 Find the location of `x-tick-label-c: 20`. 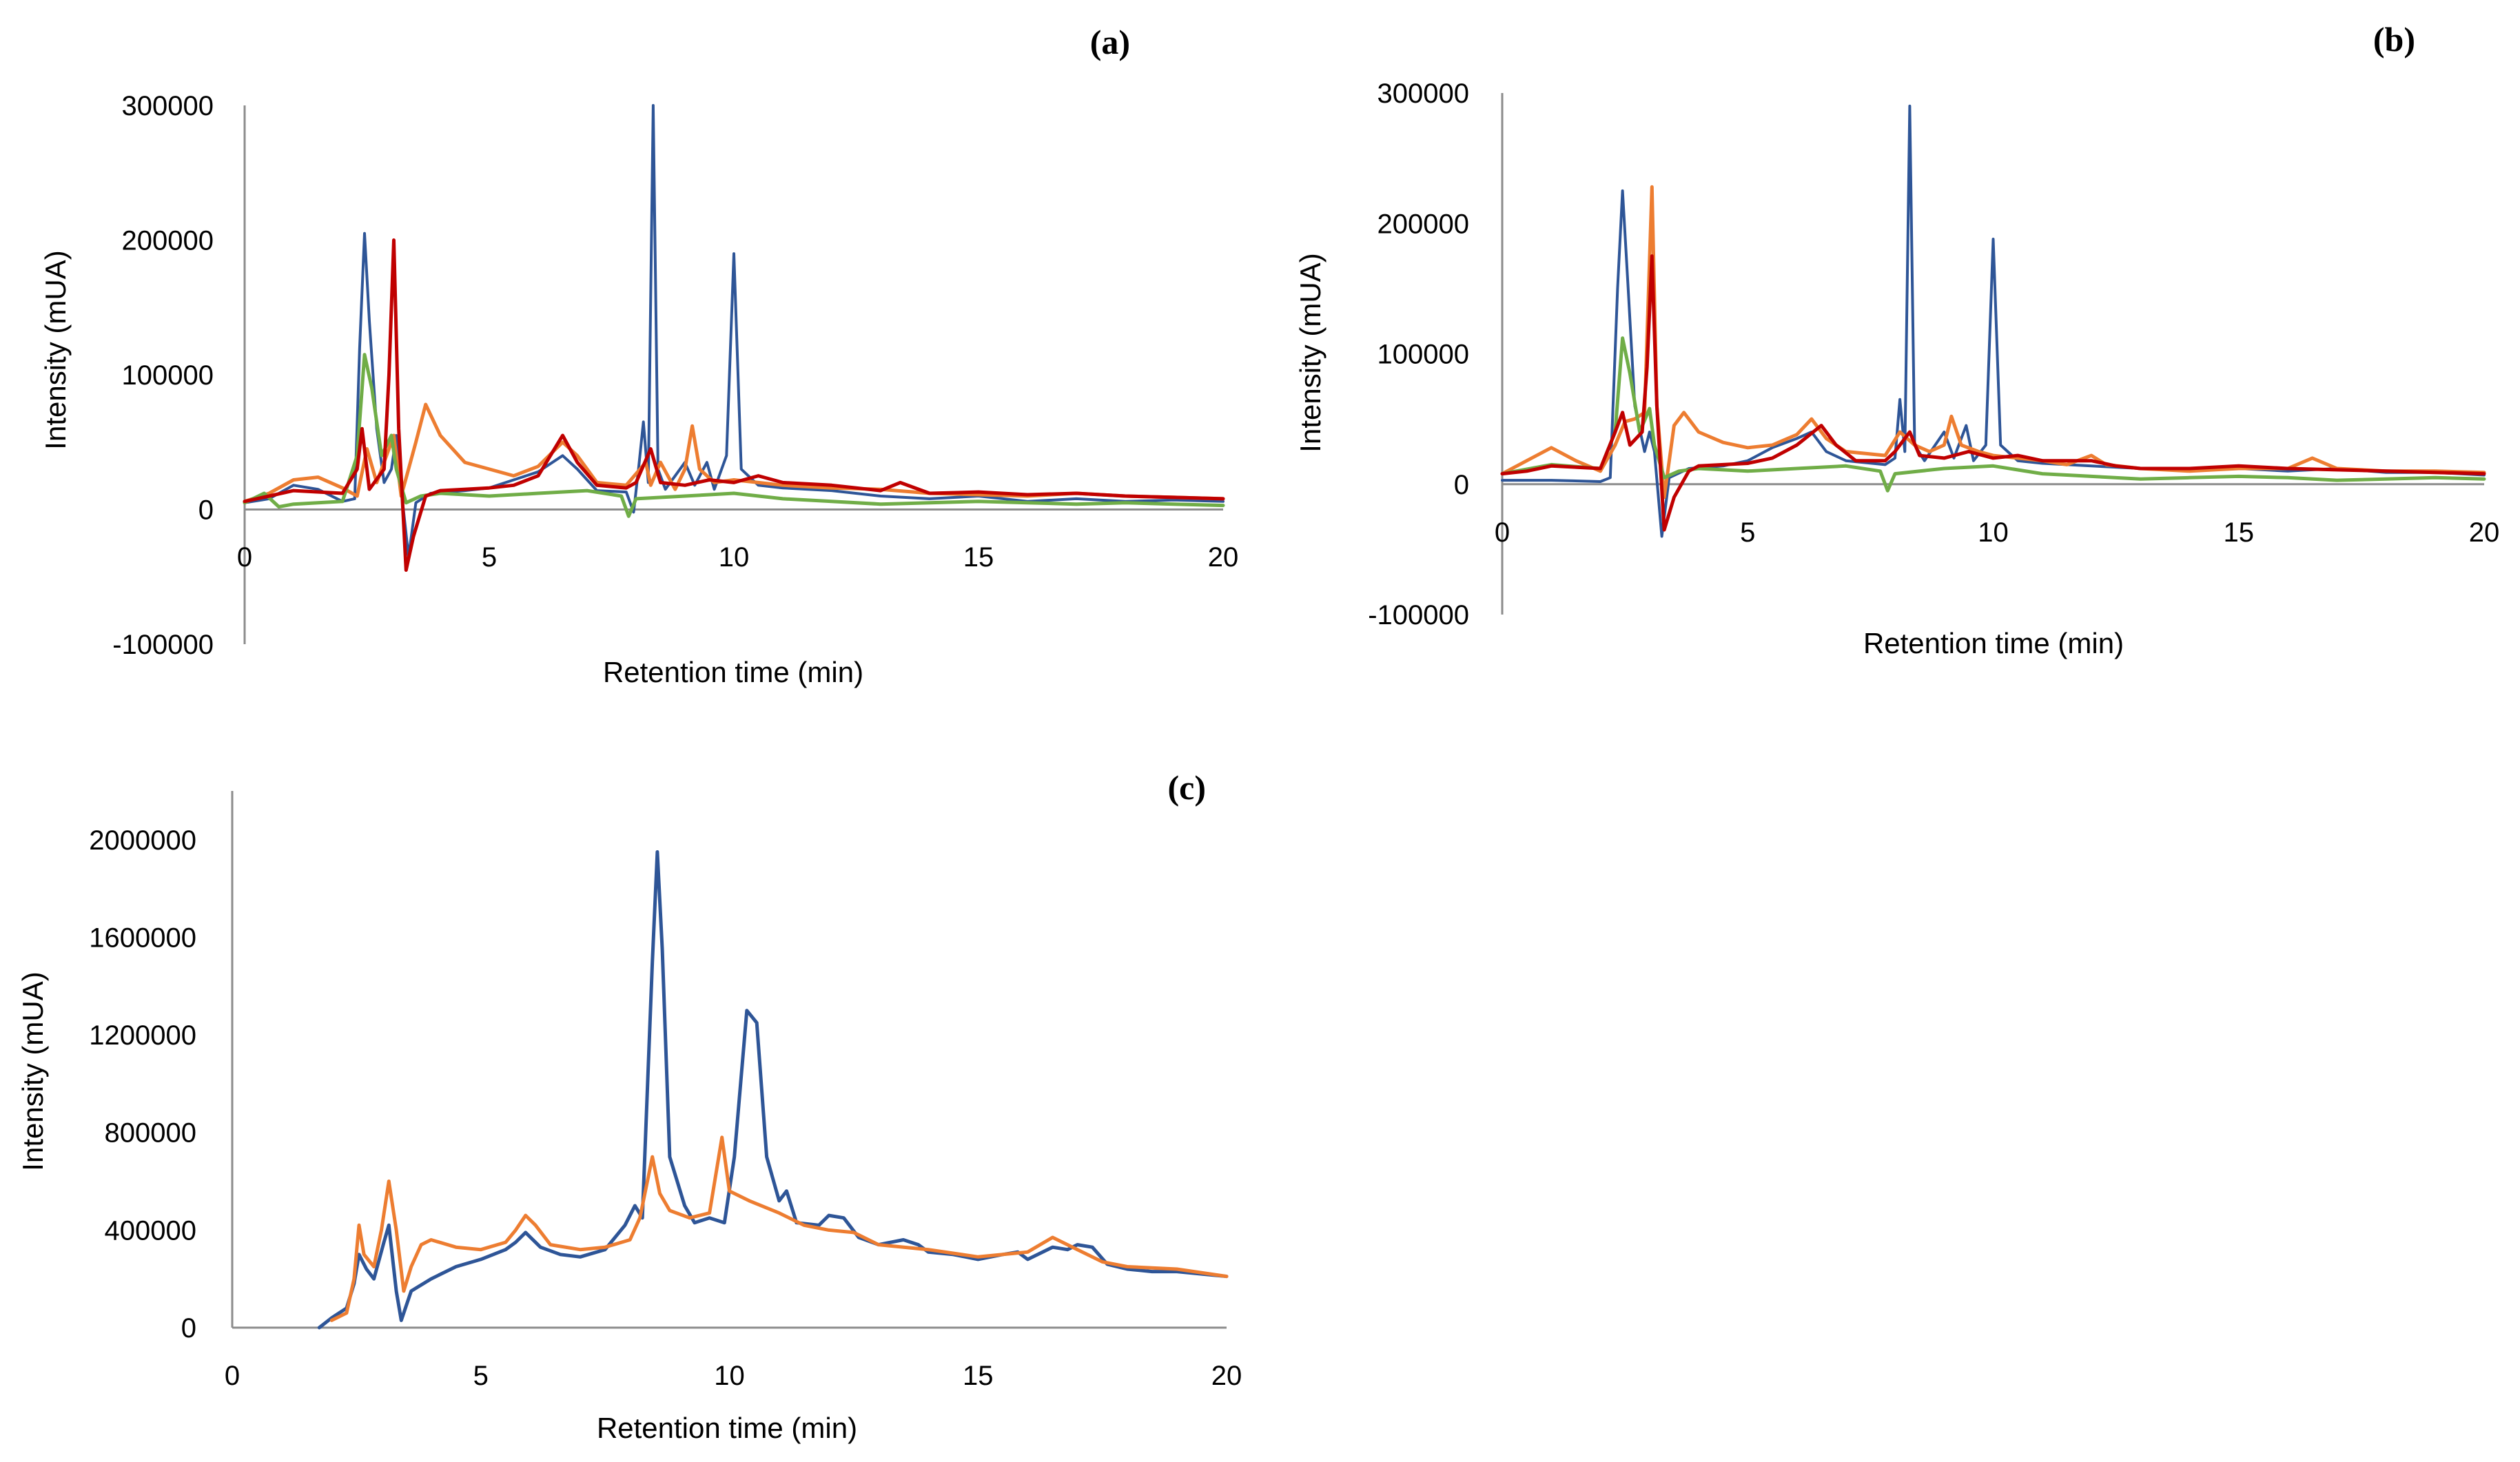

x-tick-label-c: 20 is located at coordinates (1226, 1376).